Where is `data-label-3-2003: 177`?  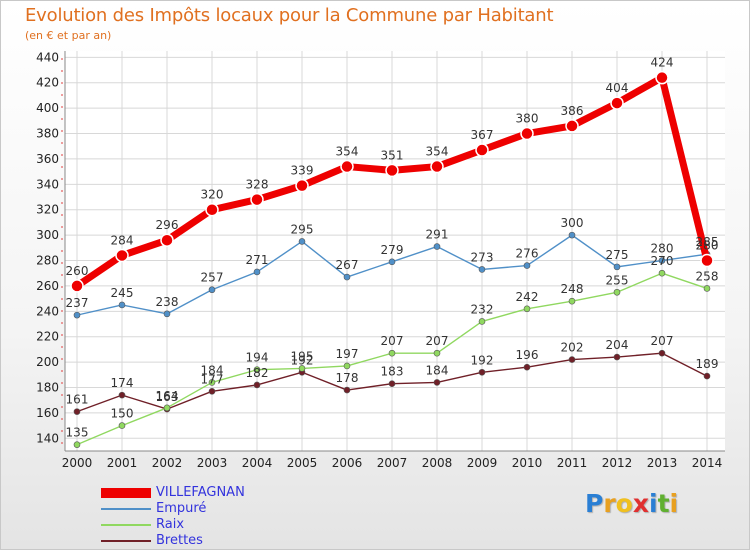 data-label-3-2003: 177 is located at coordinates (212, 379).